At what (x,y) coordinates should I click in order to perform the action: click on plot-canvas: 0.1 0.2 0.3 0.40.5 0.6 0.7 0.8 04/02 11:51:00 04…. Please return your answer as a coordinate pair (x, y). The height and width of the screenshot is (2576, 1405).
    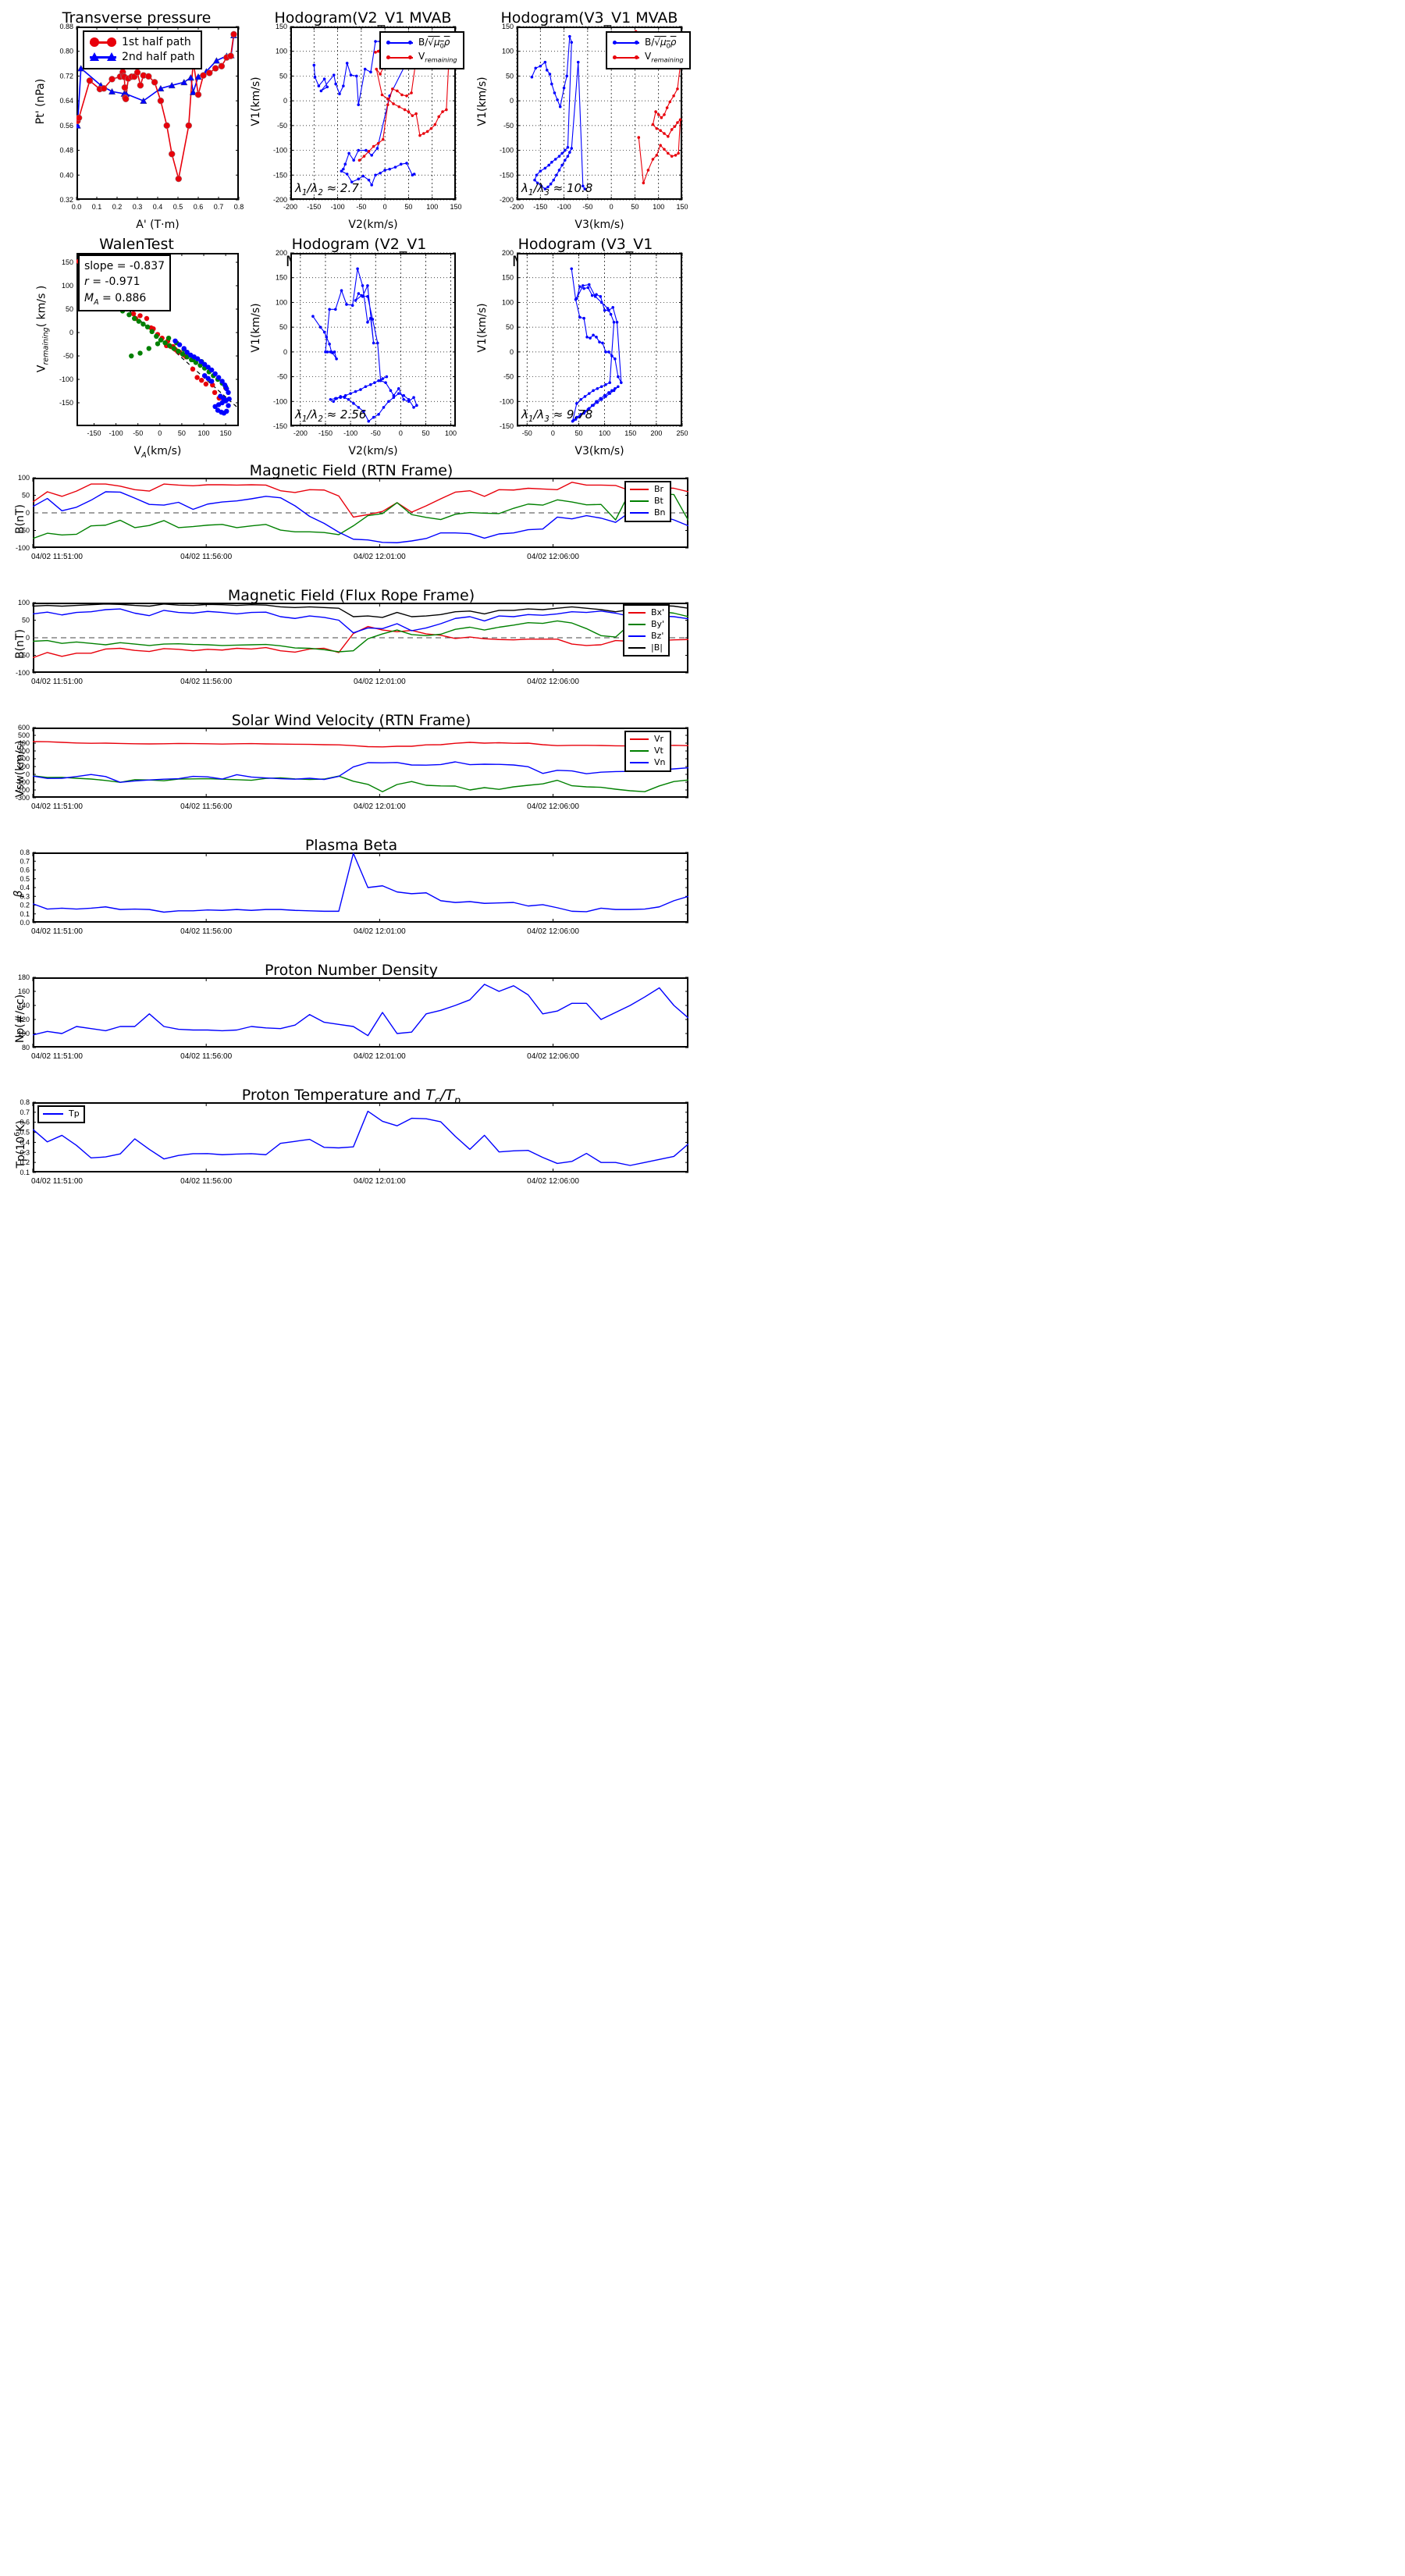
    Looking at the image, I should click on (354, 1142).